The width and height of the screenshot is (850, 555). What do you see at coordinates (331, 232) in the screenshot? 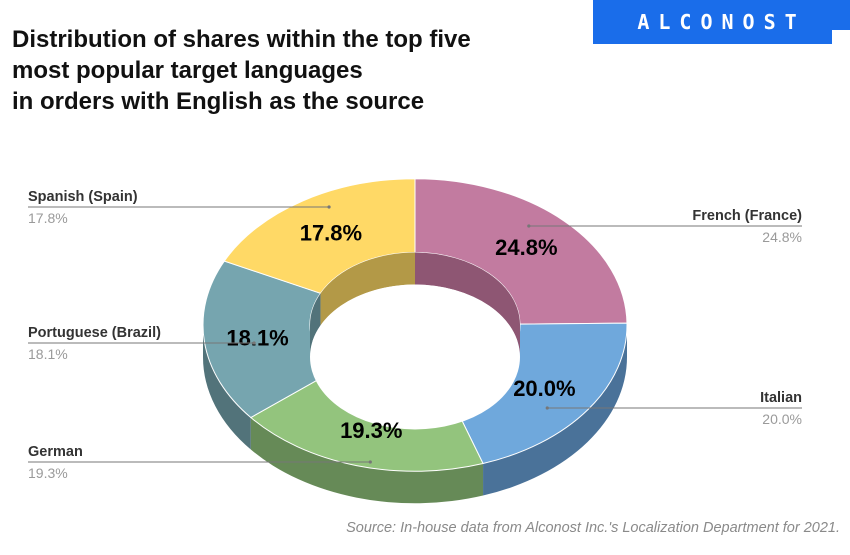
I see `slice-value-label: 17.8%` at bounding box center [331, 232].